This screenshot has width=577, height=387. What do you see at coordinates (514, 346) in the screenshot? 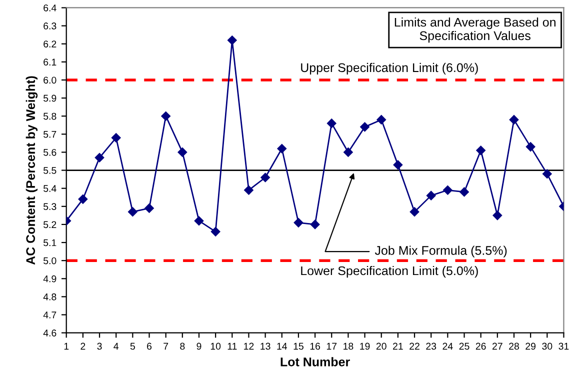
I see `x-tick-label: 28` at bounding box center [514, 346].